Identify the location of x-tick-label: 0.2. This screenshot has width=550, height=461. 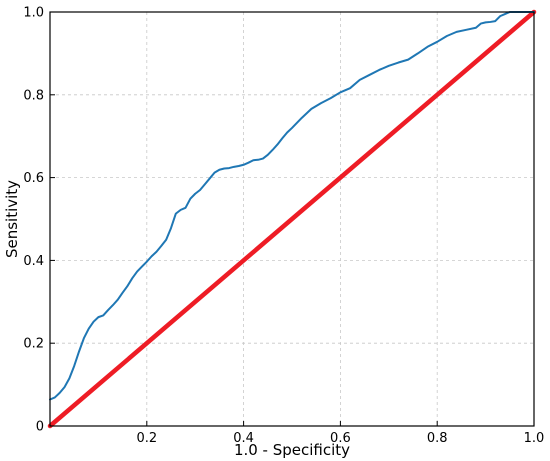
(146, 438).